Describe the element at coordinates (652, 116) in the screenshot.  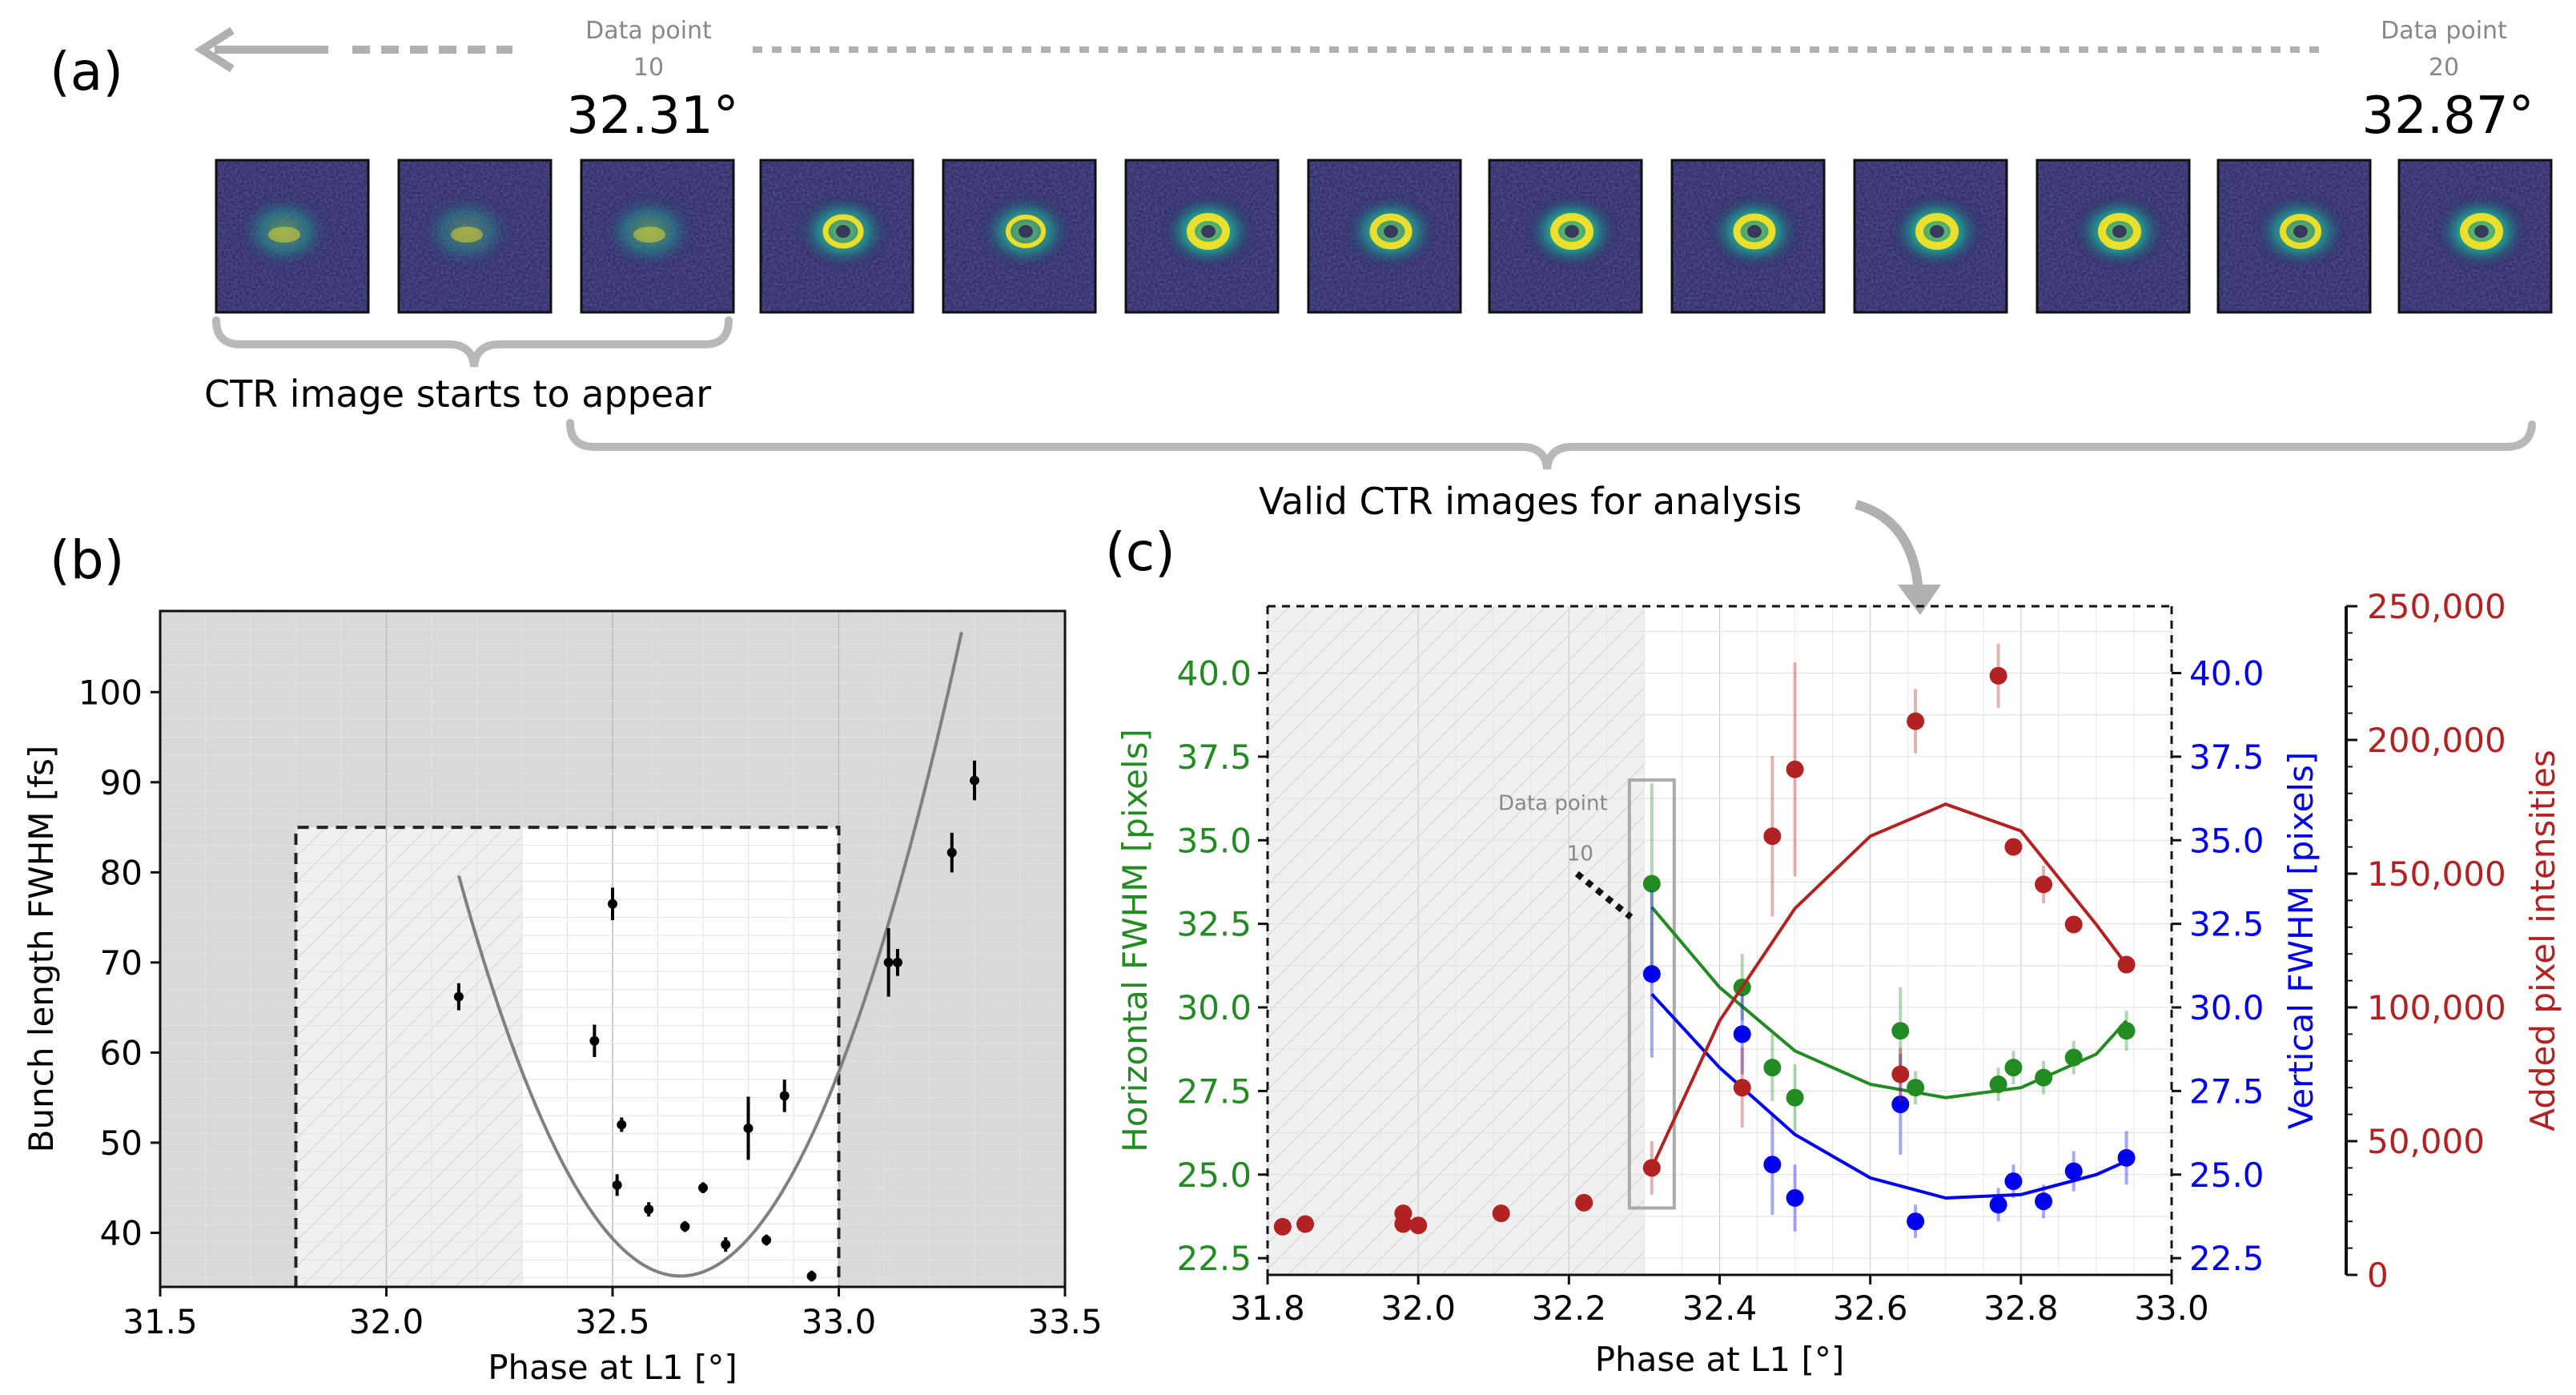
I see `dp10-angle: 32.31°` at that location.